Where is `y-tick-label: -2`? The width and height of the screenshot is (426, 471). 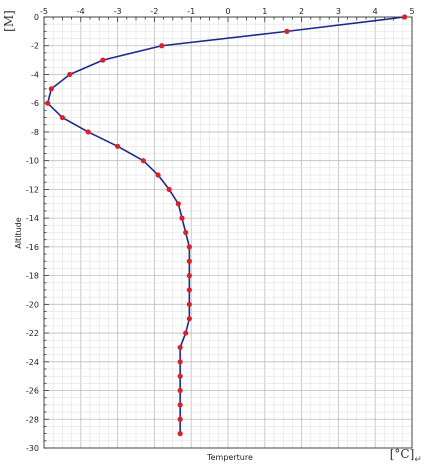 y-tick-label: -2 is located at coordinates (35, 46).